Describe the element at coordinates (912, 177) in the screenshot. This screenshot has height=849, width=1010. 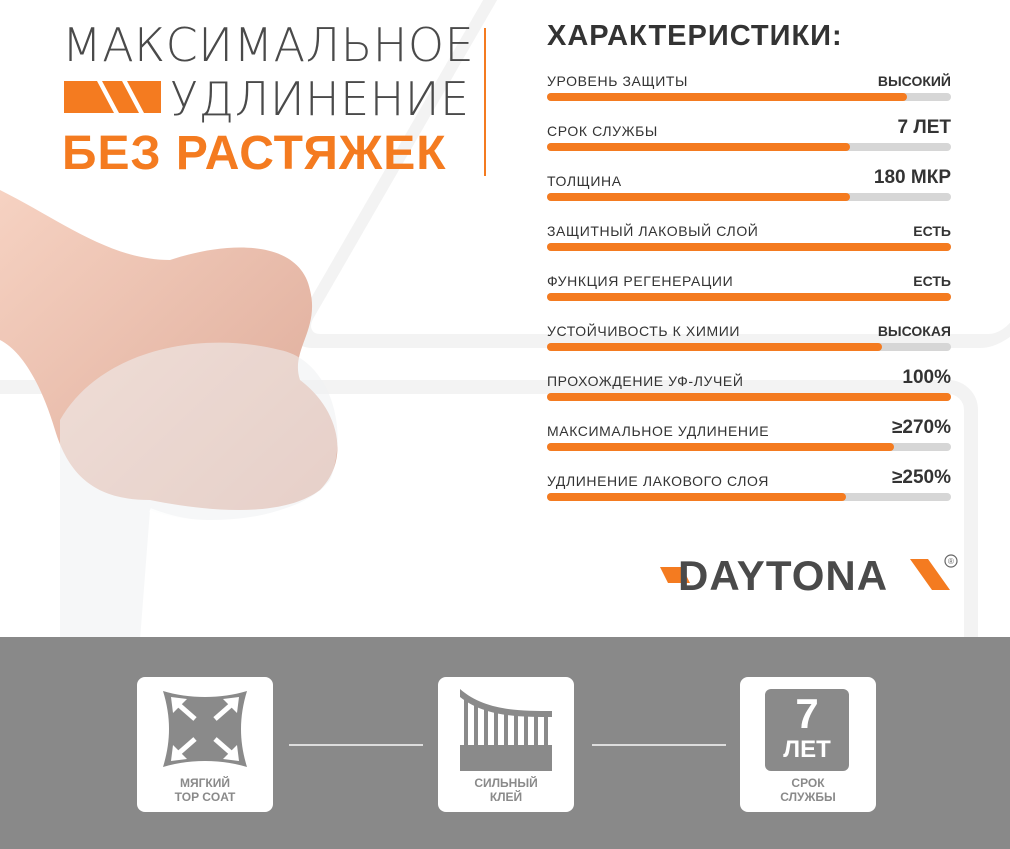
I see `spec-value: 180 МКР` at that location.